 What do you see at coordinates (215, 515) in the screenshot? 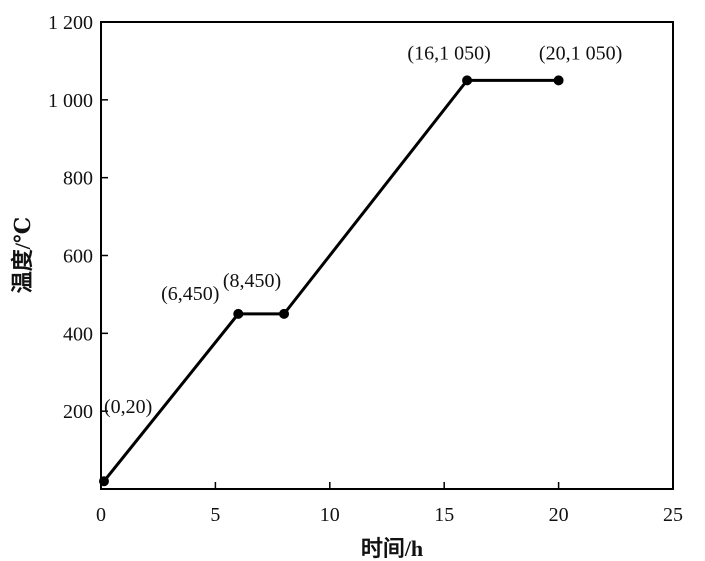
I see `x-tick-label: 5` at bounding box center [215, 515].